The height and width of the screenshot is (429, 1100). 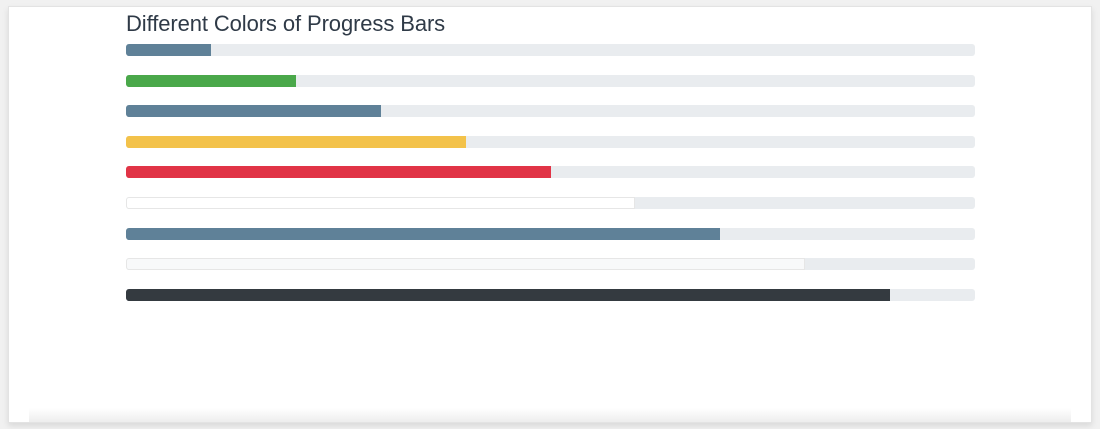 I want to click on progress-bar-white, so click(x=381, y=202).